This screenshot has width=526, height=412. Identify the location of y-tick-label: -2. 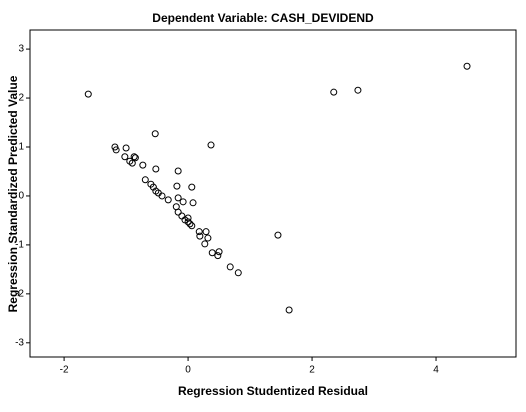
(19, 293).